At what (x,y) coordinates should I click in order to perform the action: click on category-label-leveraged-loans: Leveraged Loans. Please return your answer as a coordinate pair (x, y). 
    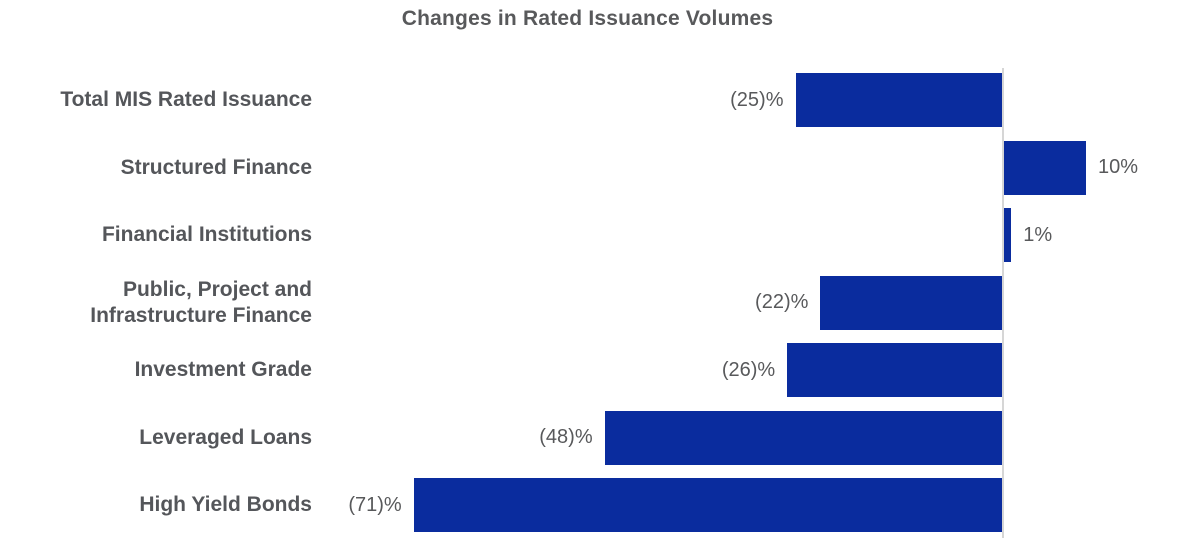
    Looking at the image, I should click on (225, 437).